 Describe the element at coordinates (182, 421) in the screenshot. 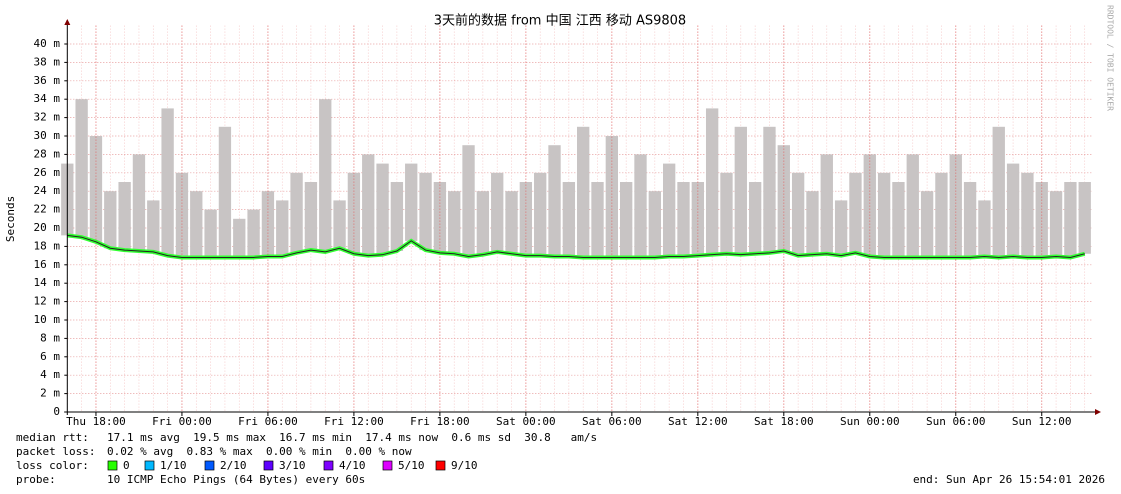

I see `x-tick-label: Fri 00:00` at that location.